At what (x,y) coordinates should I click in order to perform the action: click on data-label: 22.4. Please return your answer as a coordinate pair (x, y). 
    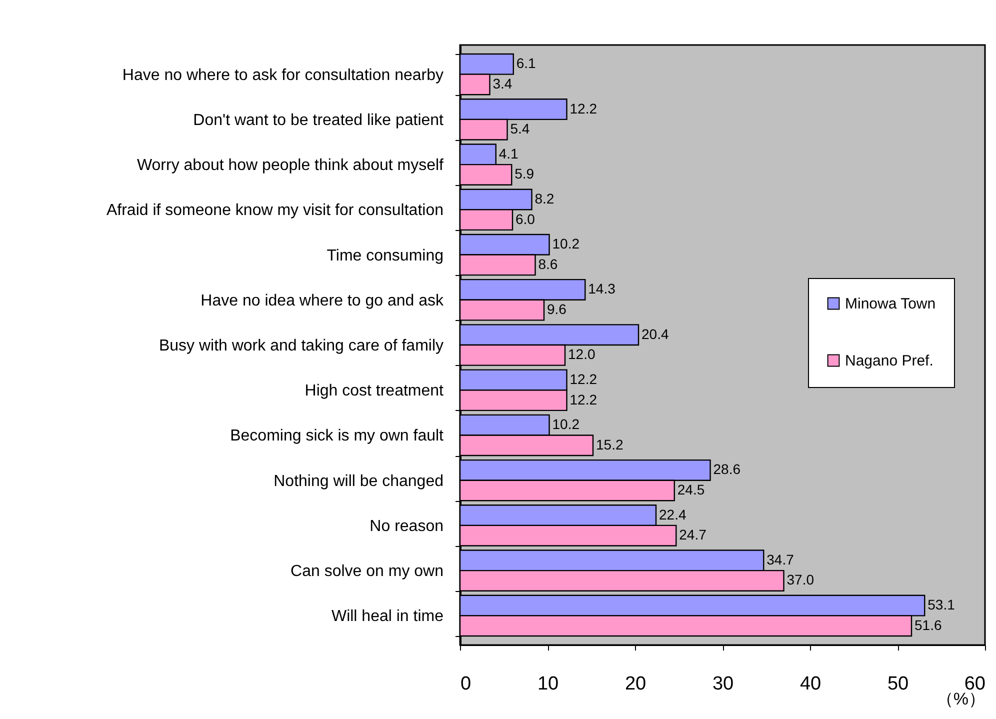
    Looking at the image, I should click on (672, 514).